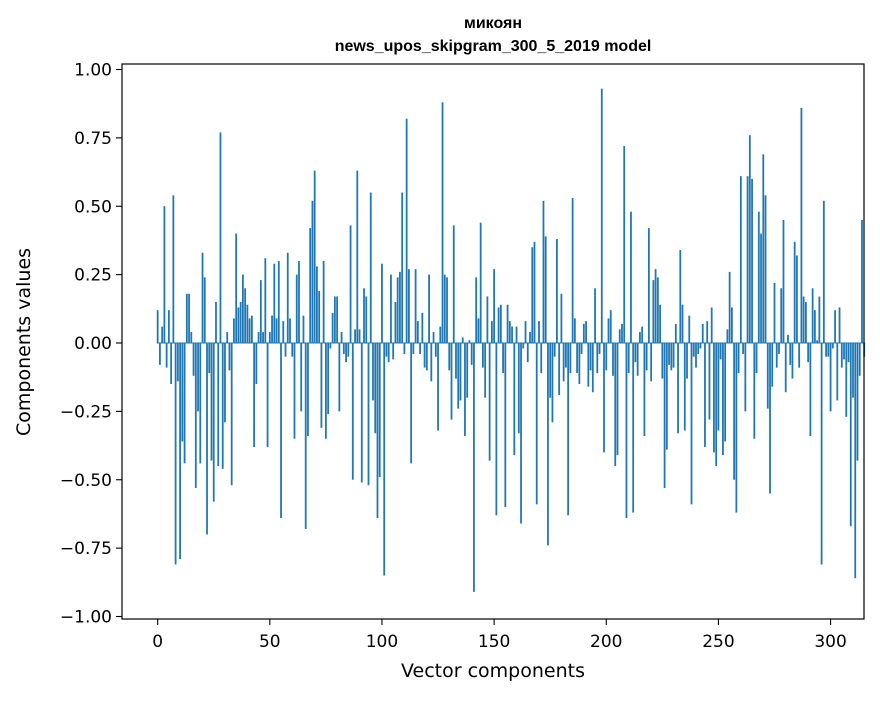  What do you see at coordinates (93, 139) in the screenshot?
I see `y-tick-label: 0.75` at bounding box center [93, 139].